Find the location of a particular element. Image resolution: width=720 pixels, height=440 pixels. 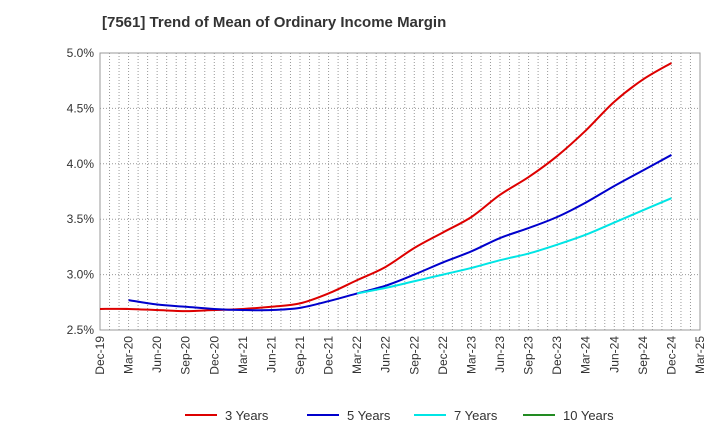

legend-label: 3 Years is located at coordinates (247, 415).